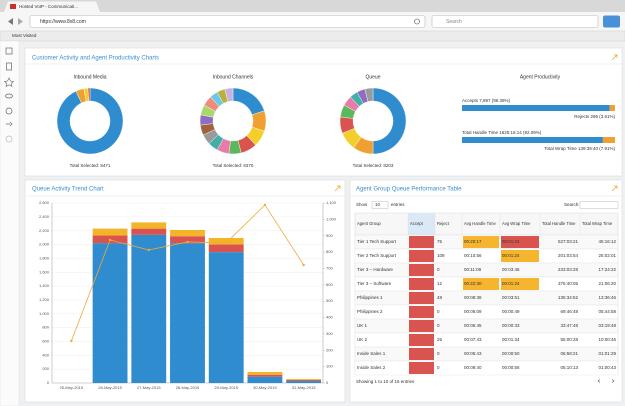  What do you see at coordinates (511, 367) in the screenshot?
I see `table-cell: 00:00:56` at bounding box center [511, 367].